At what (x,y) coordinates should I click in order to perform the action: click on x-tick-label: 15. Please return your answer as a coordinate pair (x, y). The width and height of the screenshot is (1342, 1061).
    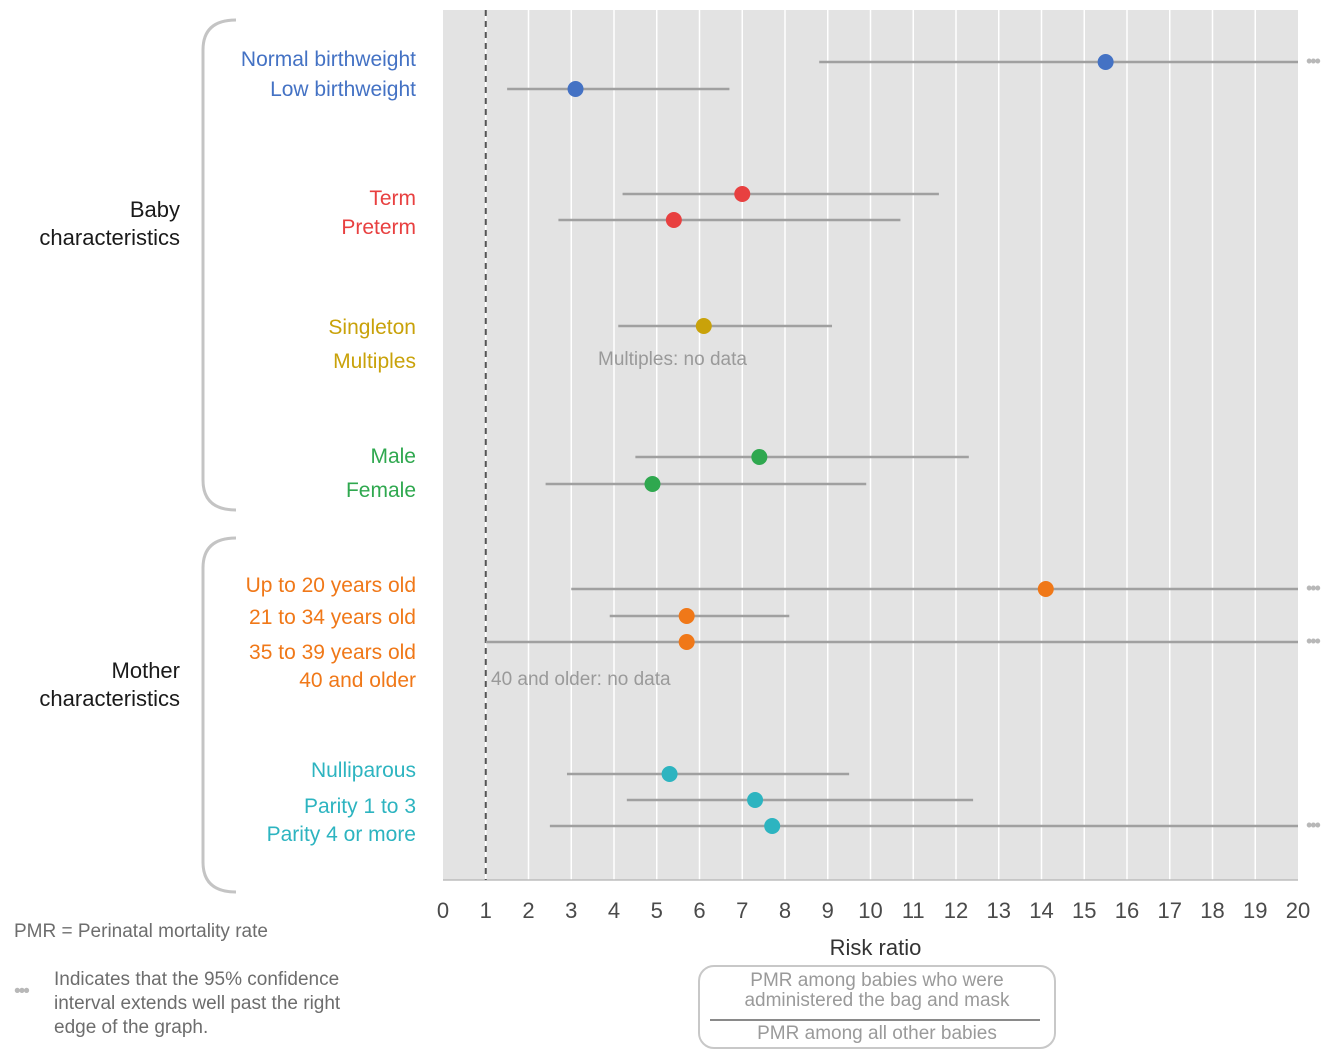
    Looking at the image, I should click on (1084, 910).